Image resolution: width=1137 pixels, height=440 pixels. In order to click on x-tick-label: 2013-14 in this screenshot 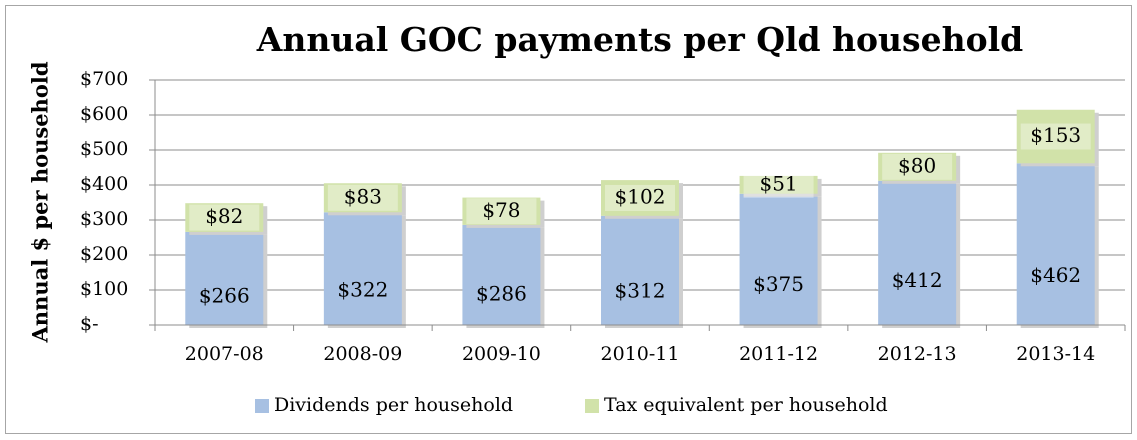, I will do `click(1055, 354)`.